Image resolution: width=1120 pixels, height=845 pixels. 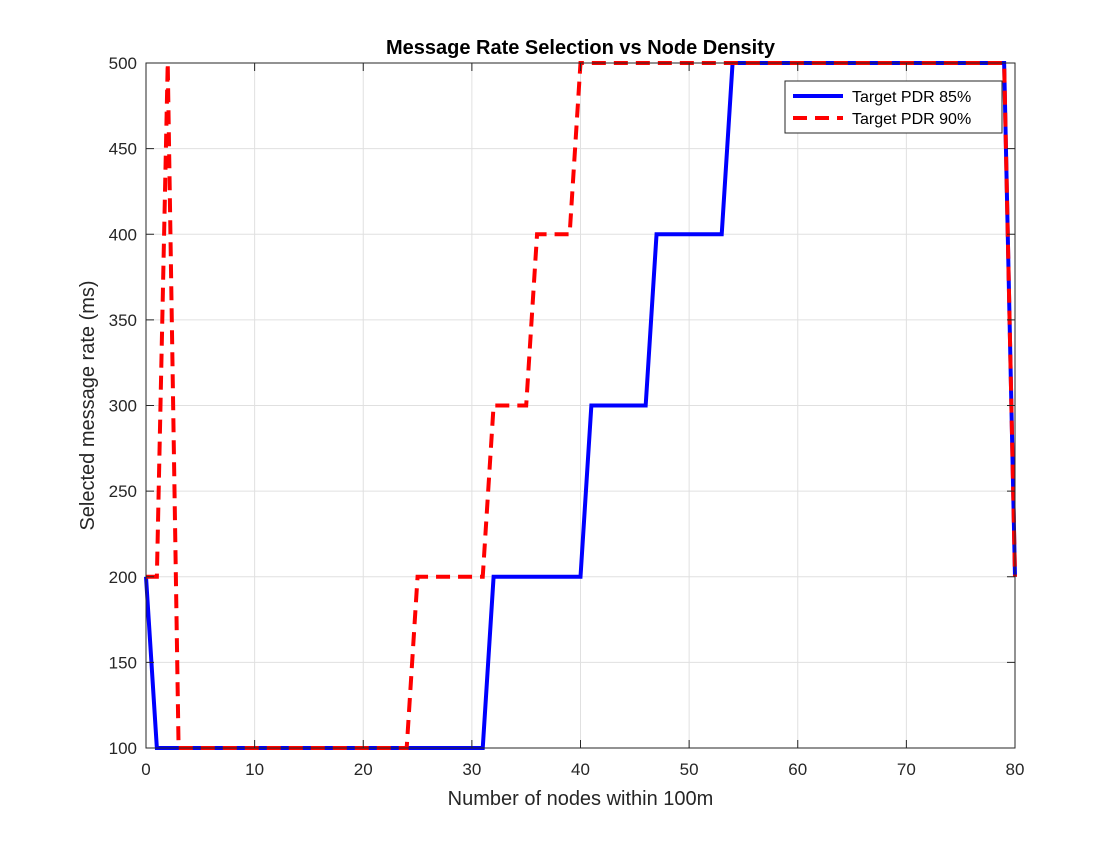 I want to click on y-tick-label: 150, so click(x=123, y=662).